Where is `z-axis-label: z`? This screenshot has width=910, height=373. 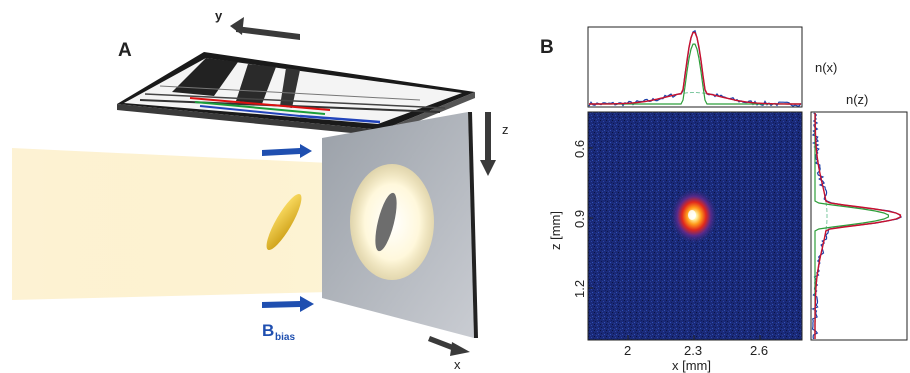 z-axis-label: z is located at coordinates (505, 129).